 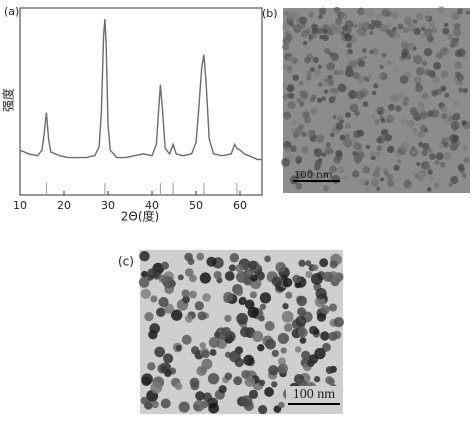 What do you see at coordinates (270, 13) in the screenshot?
I see `panel-label: (b)` at bounding box center [270, 13].